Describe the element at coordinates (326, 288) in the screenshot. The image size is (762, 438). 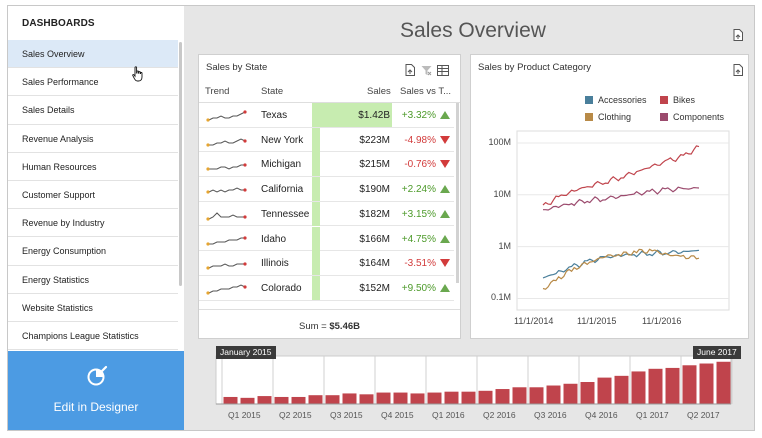
I see `table-row: Colorado $152M +9.50%` at that location.